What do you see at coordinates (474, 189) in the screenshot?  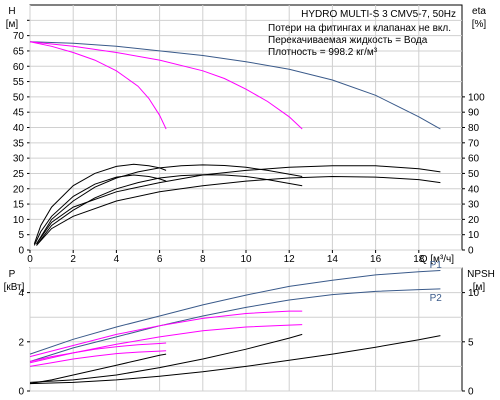 I see `eta-tick-label: 40` at bounding box center [474, 189].